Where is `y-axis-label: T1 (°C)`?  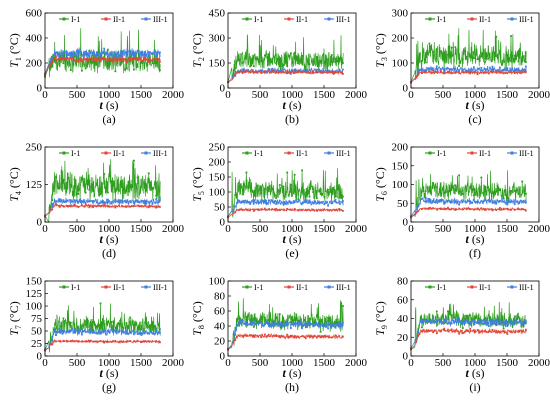
y-axis-label: T1 (°C) is located at coordinates (15, 50).